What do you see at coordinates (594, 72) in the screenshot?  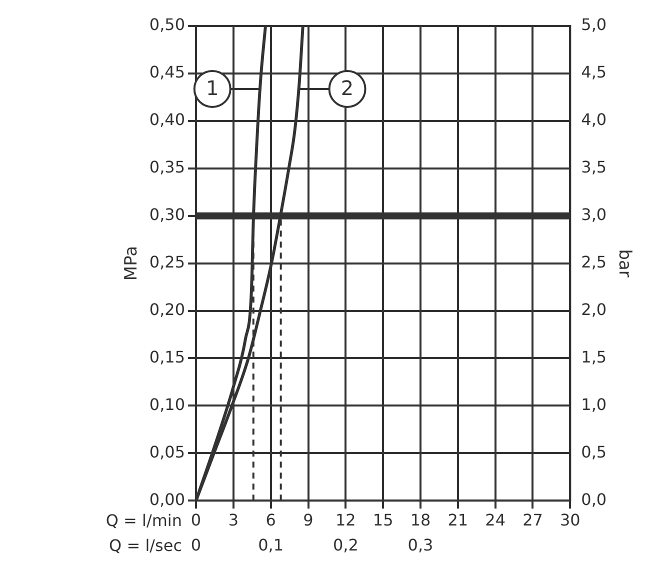 I see `y2-tick-label: 4,5` at bounding box center [594, 72].